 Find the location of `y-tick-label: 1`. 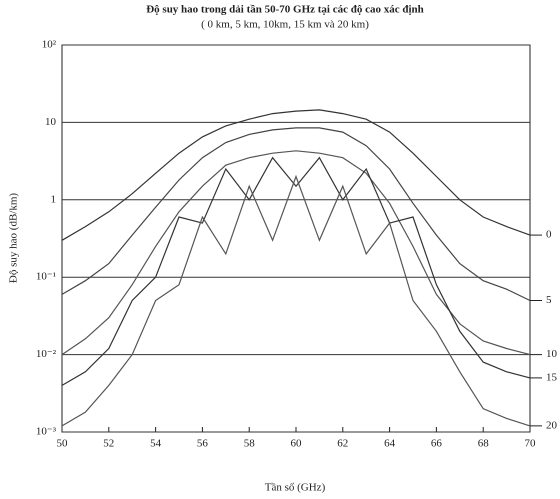

y-tick-label: 1 is located at coordinates (54, 199).